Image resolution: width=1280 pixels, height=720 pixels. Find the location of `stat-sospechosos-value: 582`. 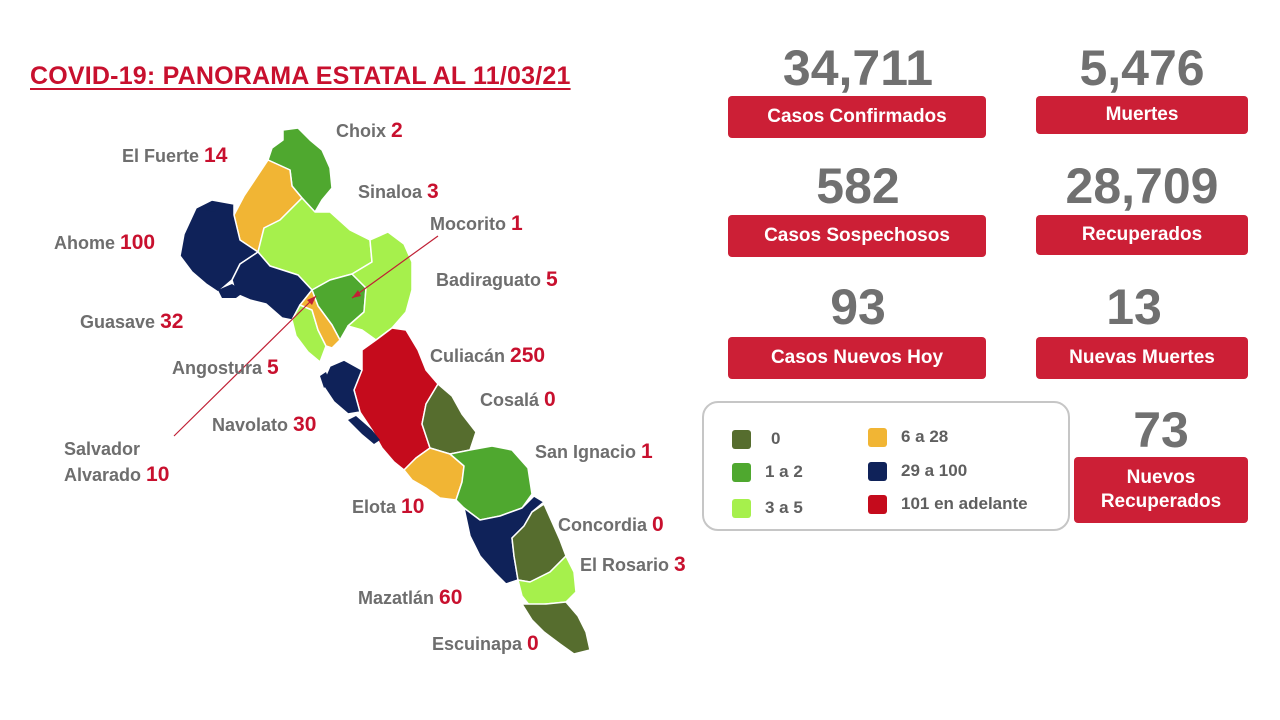

stat-sospechosos-value: 582 is located at coordinates (858, 186).